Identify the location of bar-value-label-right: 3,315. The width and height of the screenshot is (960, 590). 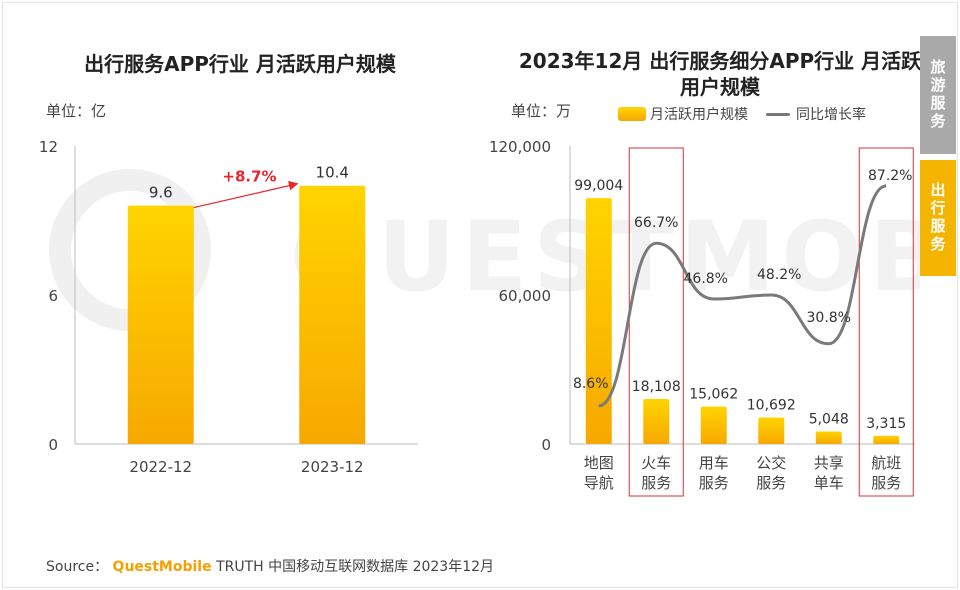
(886, 424).